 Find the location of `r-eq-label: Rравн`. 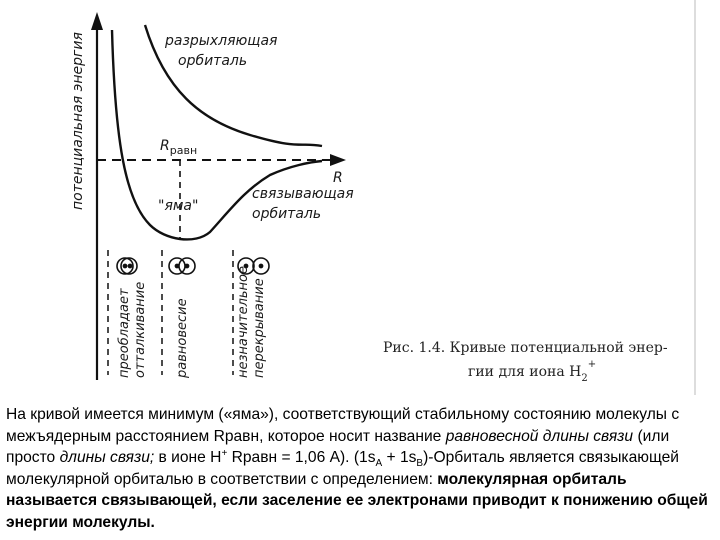

r-eq-label: Rравн is located at coordinates (178, 147).